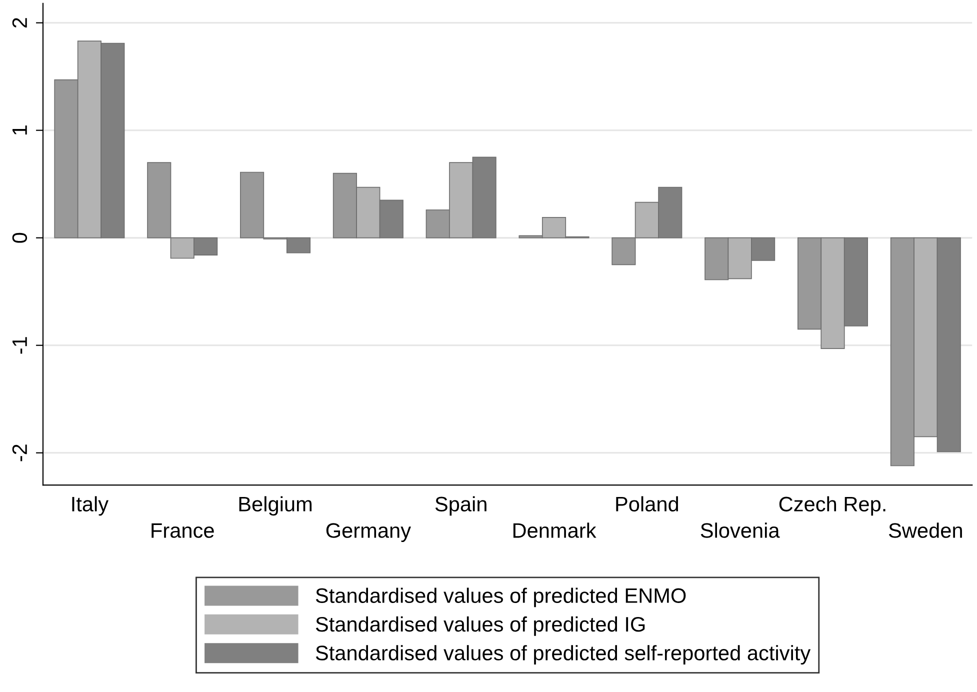 This screenshot has width=977, height=692. What do you see at coordinates (647, 504) in the screenshot?
I see `x-tick-label: Poland` at bounding box center [647, 504].